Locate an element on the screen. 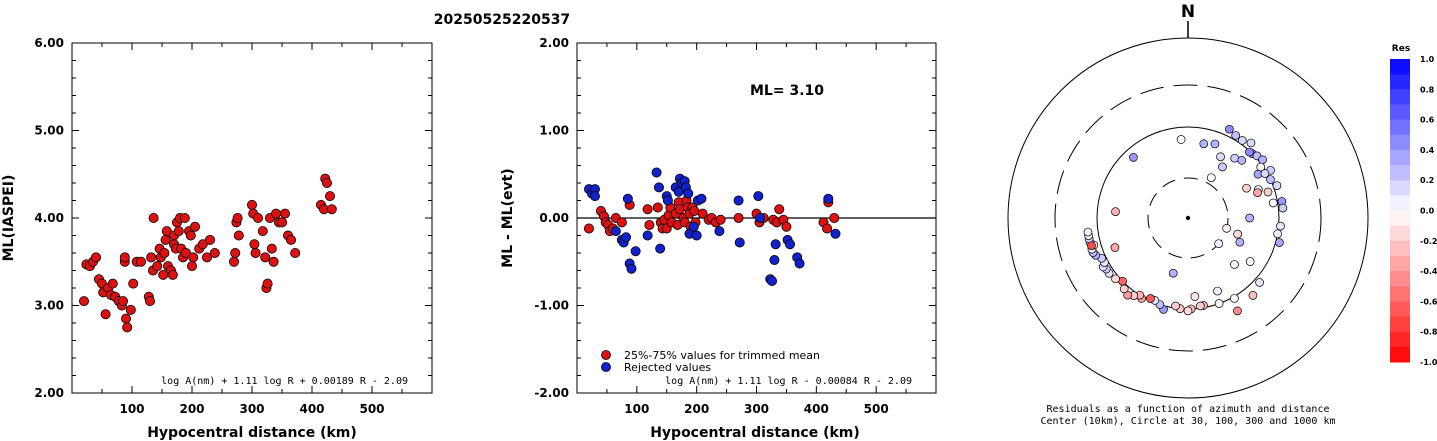 The width and height of the screenshot is (1437, 441). y-tick-label: 2.00 is located at coordinates (554, 43).